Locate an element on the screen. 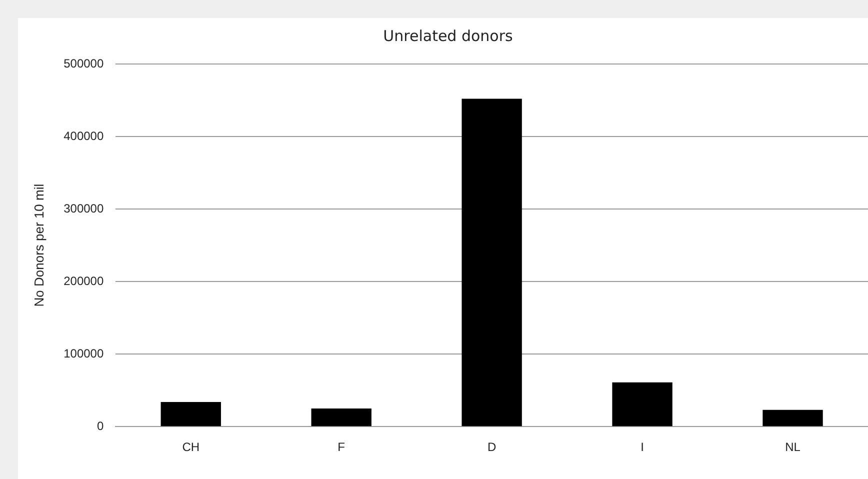 The height and width of the screenshot is (479, 868). x-tick-label: I is located at coordinates (642, 447).